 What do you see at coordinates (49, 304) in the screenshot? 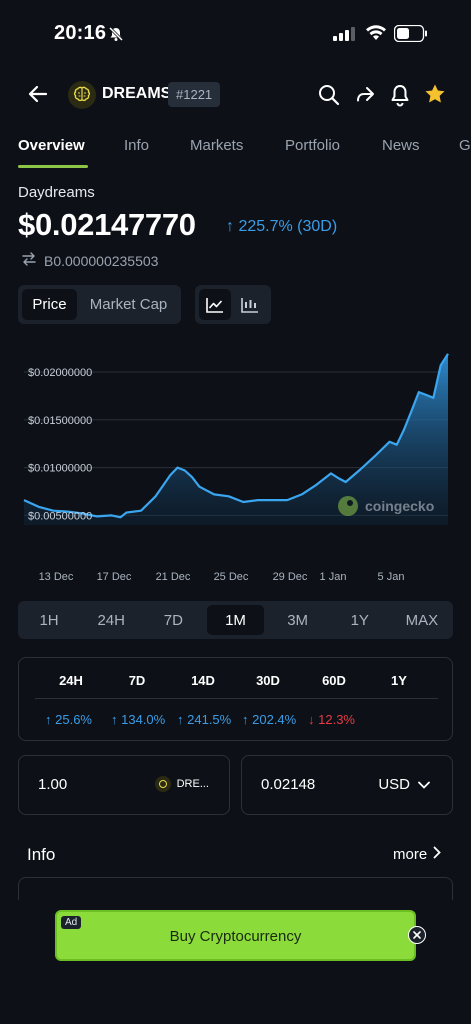
I see `price-toggle-button: Price` at bounding box center [49, 304].